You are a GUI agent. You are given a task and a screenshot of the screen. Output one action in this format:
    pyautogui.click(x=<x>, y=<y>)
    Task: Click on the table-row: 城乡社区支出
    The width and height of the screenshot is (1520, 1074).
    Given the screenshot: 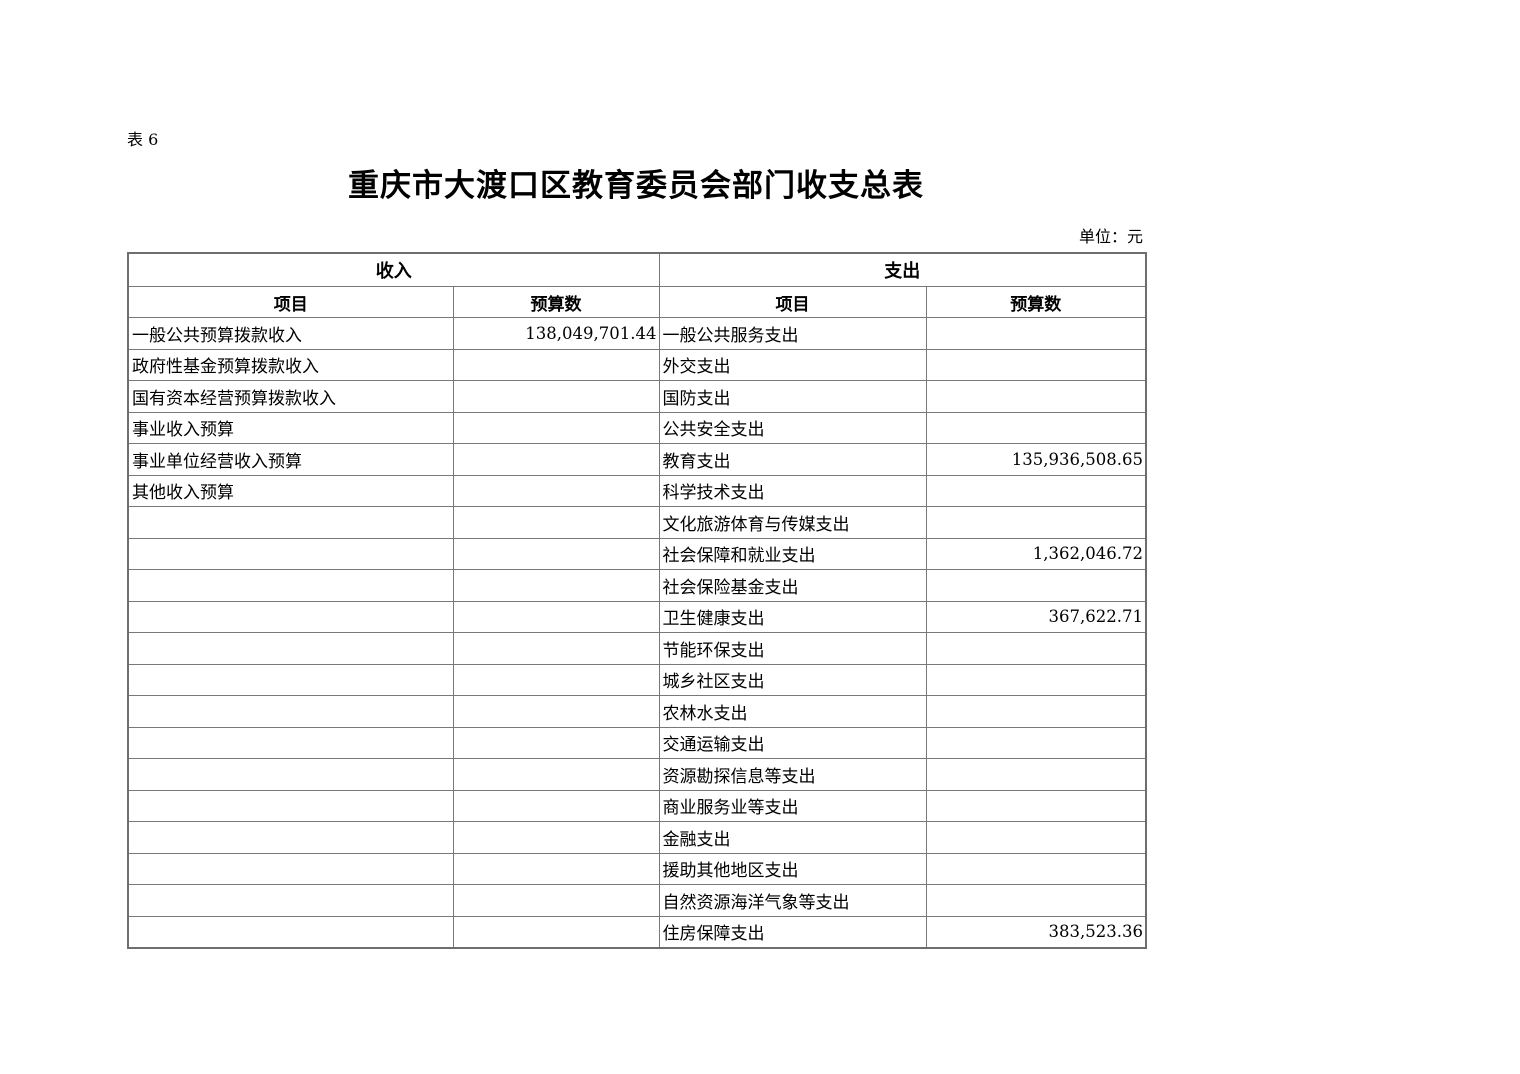 What is the action you would take?
    pyautogui.click(x=637, y=679)
    